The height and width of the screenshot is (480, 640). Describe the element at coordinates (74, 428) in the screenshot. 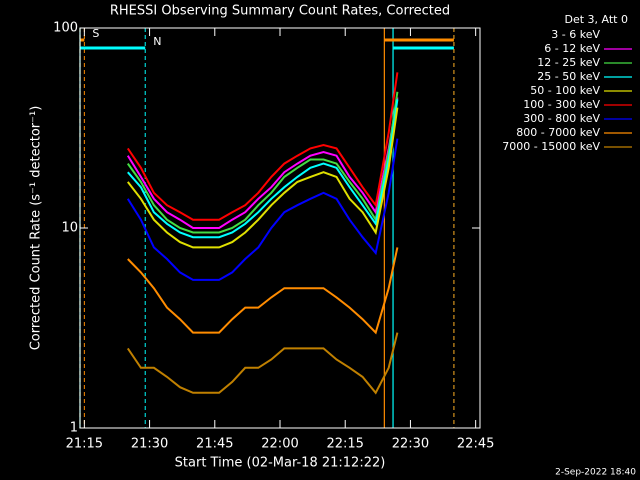

I see `y-tick-label: 1` at that location.